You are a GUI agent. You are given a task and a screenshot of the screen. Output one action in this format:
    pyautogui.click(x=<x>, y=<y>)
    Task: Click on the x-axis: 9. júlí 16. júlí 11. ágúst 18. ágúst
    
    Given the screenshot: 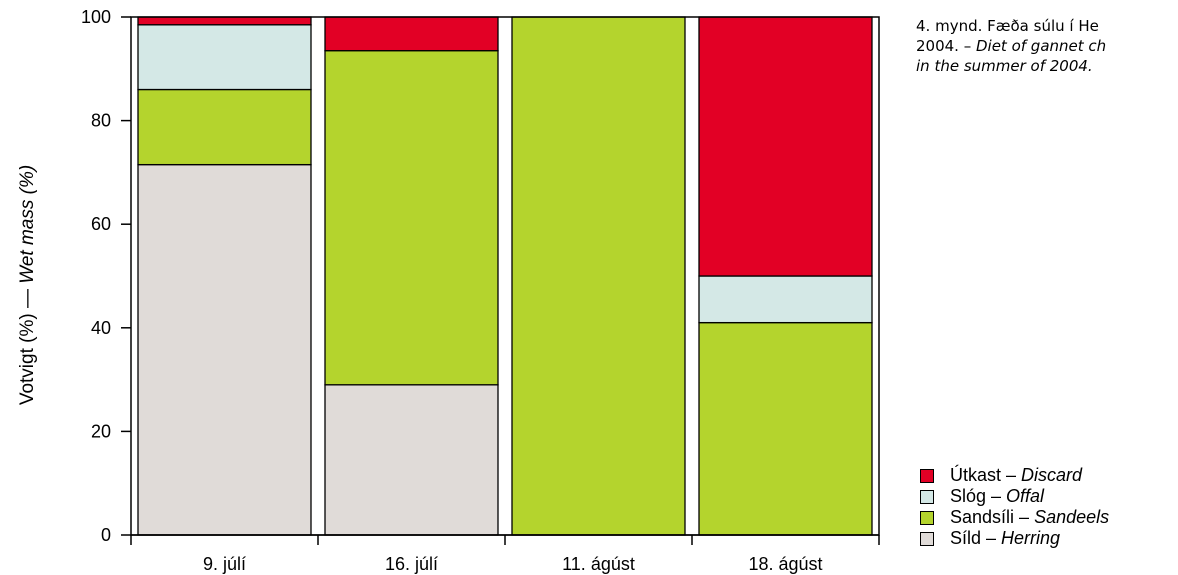 What is the action you would take?
    pyautogui.click(x=505, y=554)
    